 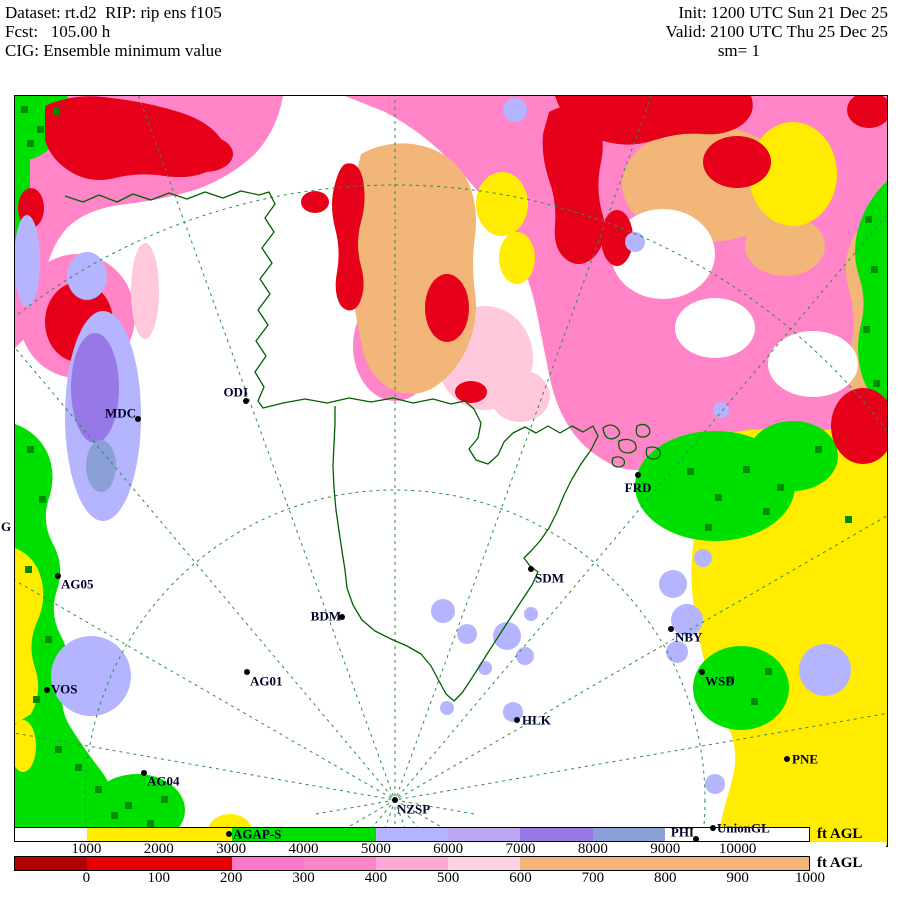 What do you see at coordinates (95, 388) in the screenshot?
I see `fill-purple-left` at bounding box center [95, 388].